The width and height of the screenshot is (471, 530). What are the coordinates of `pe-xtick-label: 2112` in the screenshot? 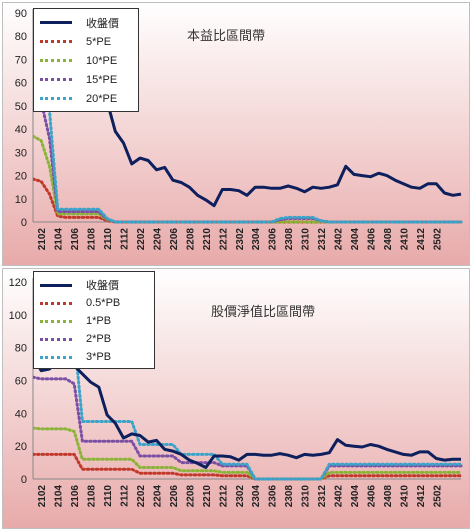 It's located at (125, 239).